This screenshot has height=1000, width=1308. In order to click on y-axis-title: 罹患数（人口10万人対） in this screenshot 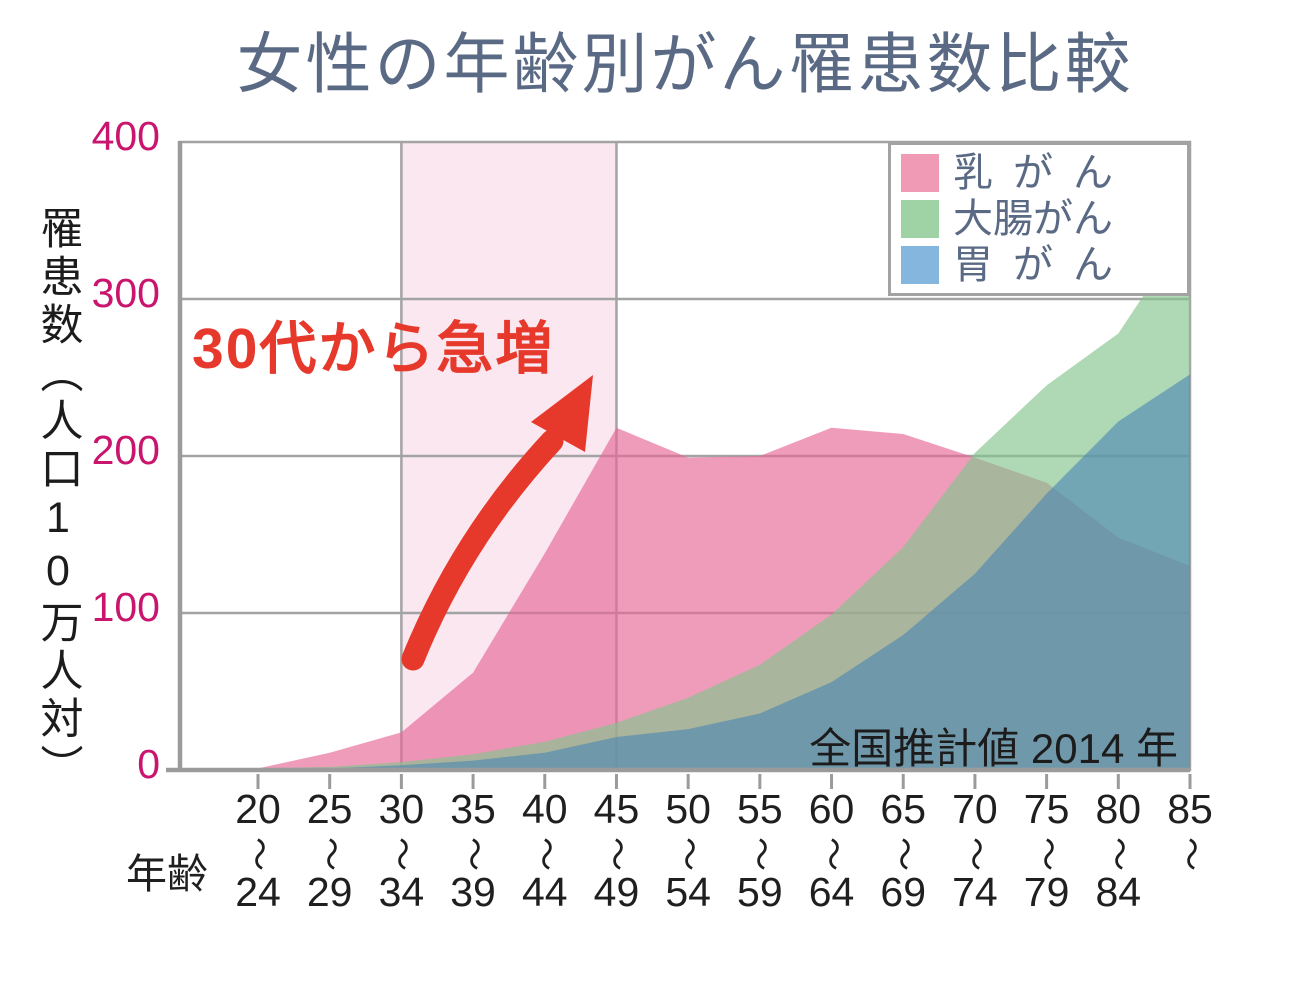, I will do `click(58, 499)`.